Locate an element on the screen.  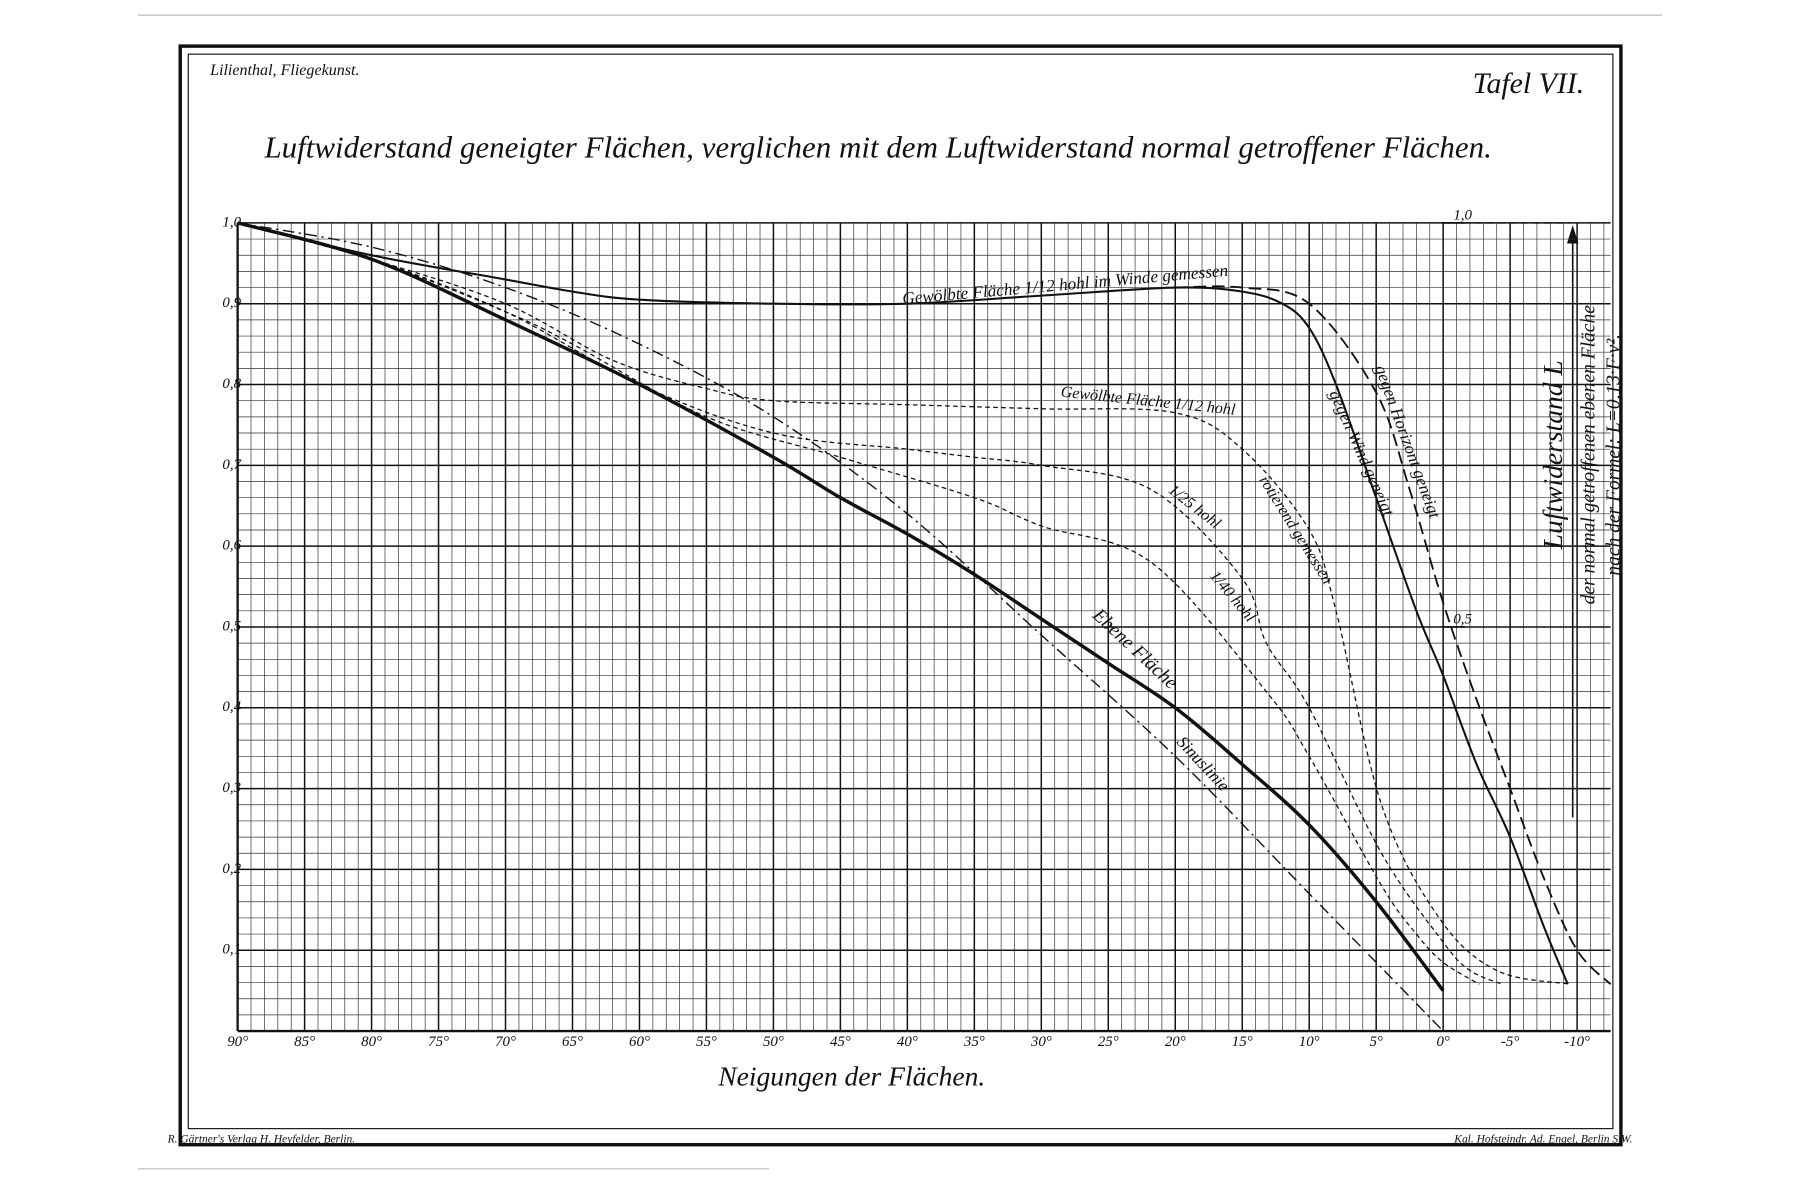
x-tick-label: 40° is located at coordinates (907, 1042).